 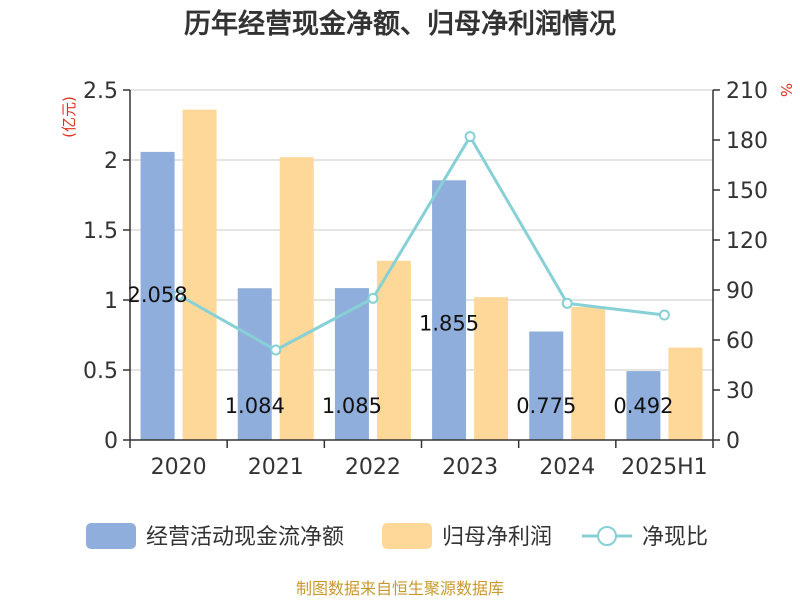 I want to click on chart-title: 历年经营现金净额、归母净利润情况, so click(x=400, y=24).